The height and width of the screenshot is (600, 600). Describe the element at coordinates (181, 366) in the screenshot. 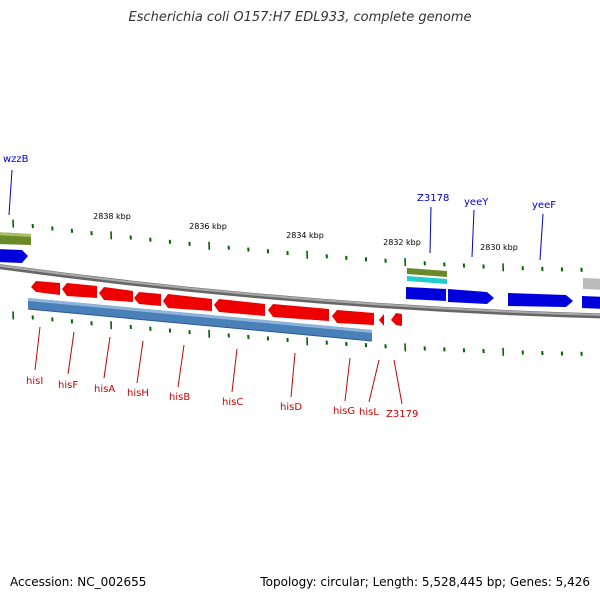

I see `callout-hisB` at that location.